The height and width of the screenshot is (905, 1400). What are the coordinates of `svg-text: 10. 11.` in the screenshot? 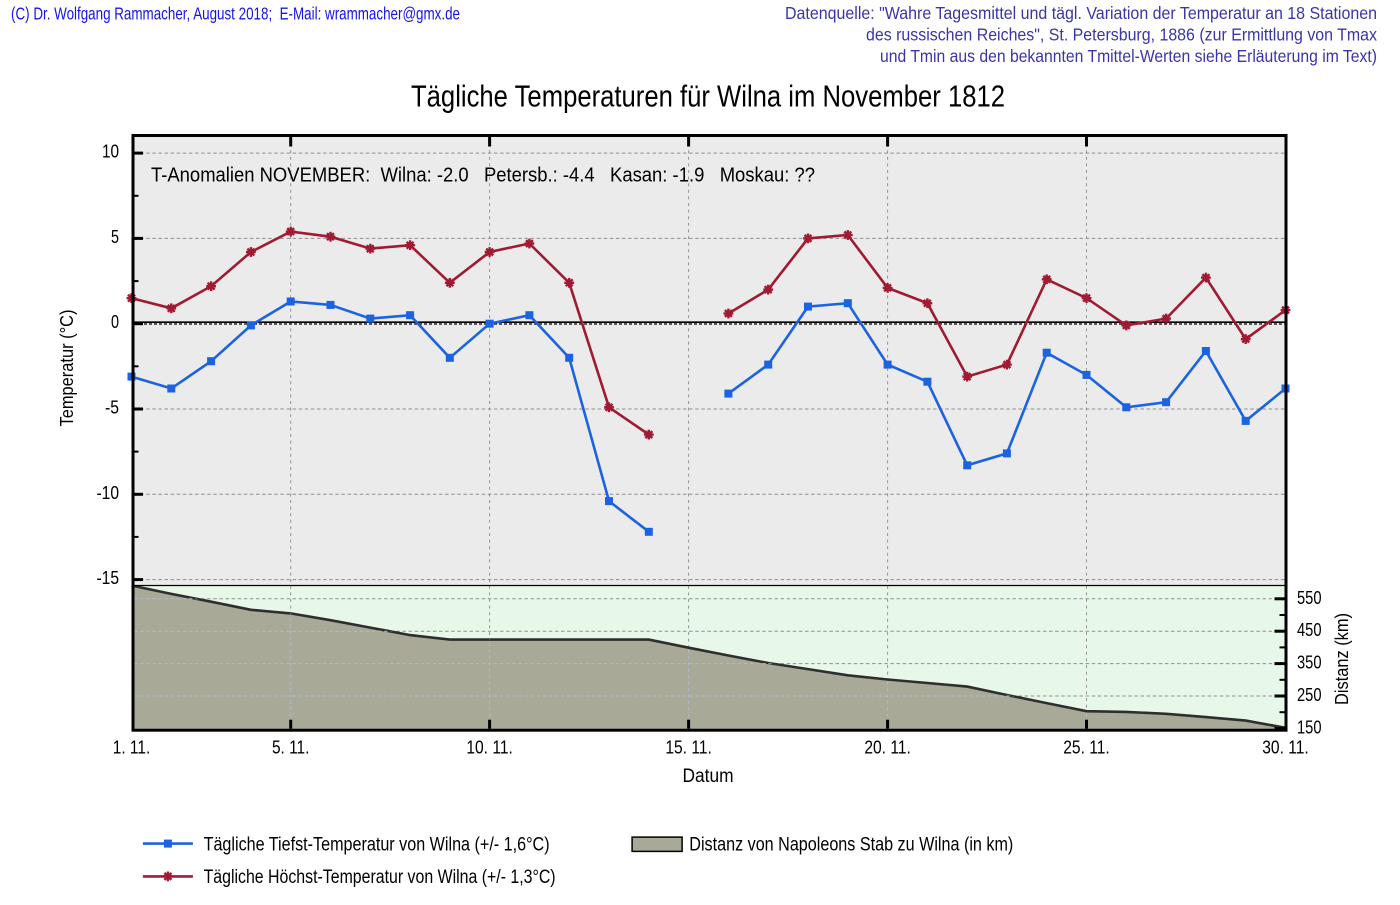 It's located at (489, 748).